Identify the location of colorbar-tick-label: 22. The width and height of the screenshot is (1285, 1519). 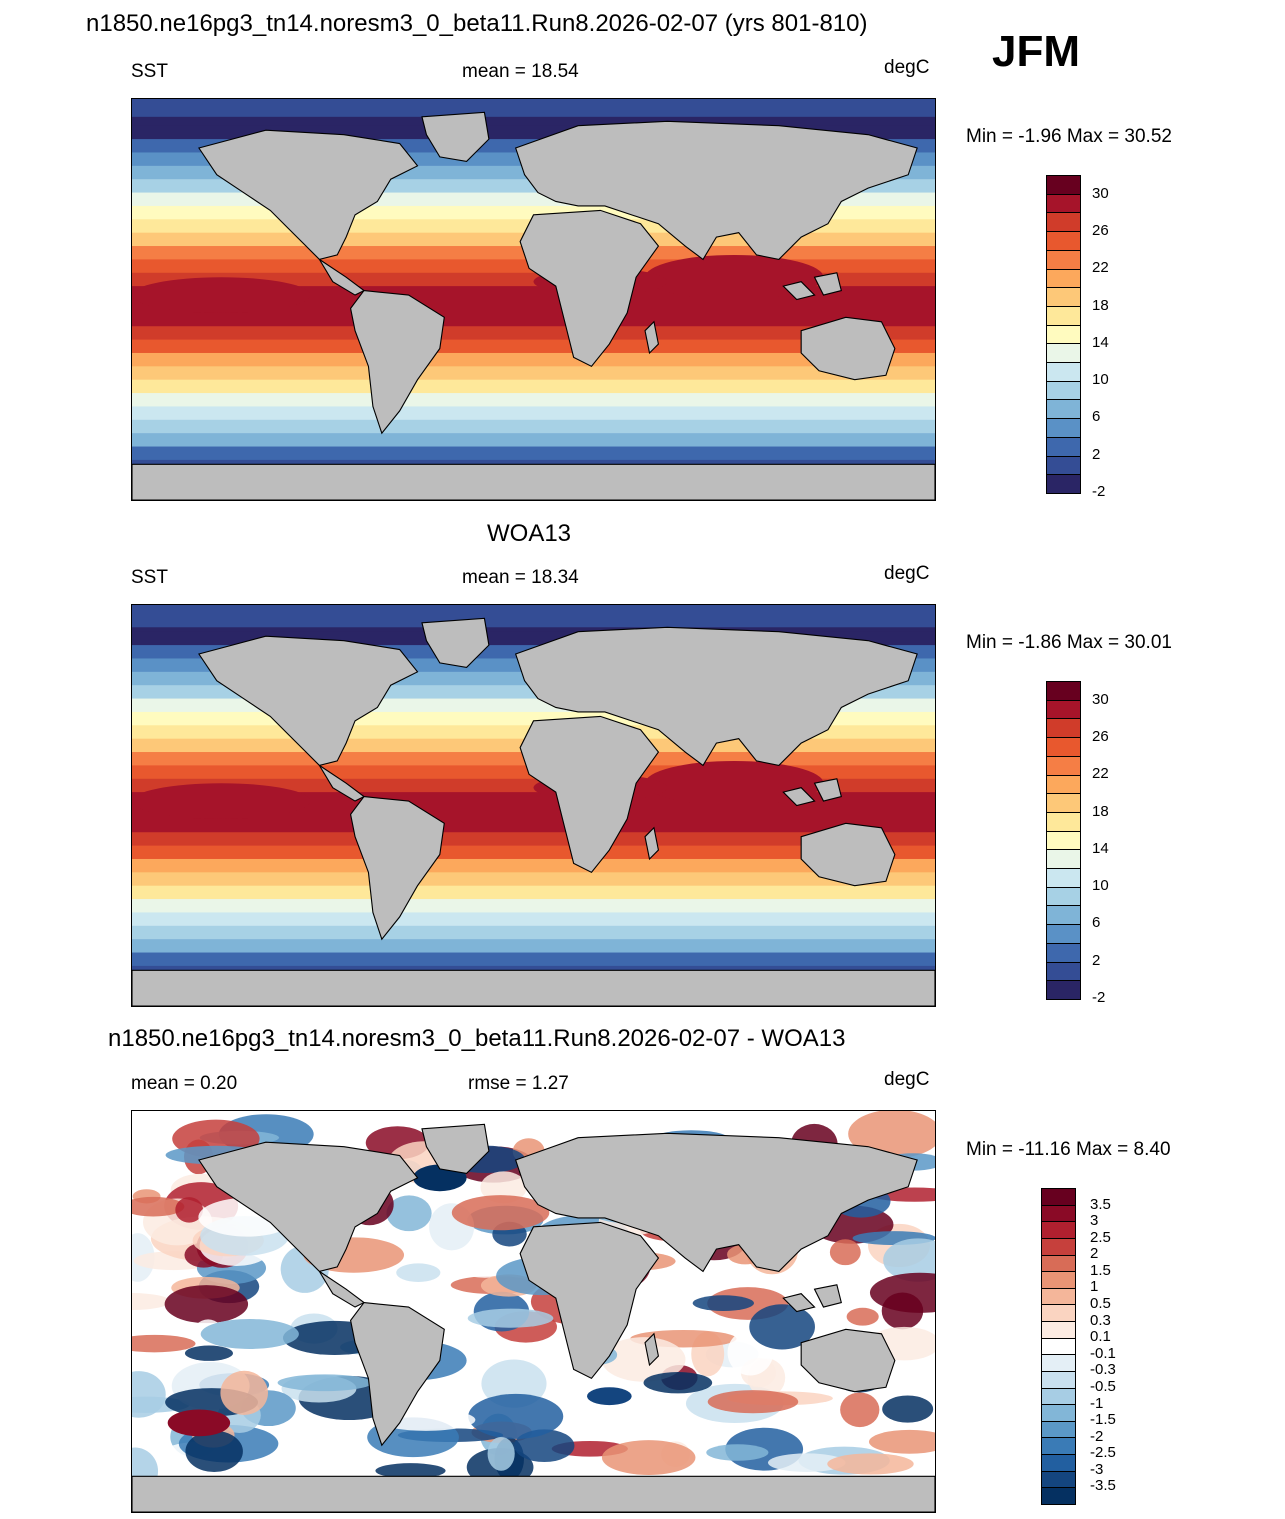
(1100, 268).